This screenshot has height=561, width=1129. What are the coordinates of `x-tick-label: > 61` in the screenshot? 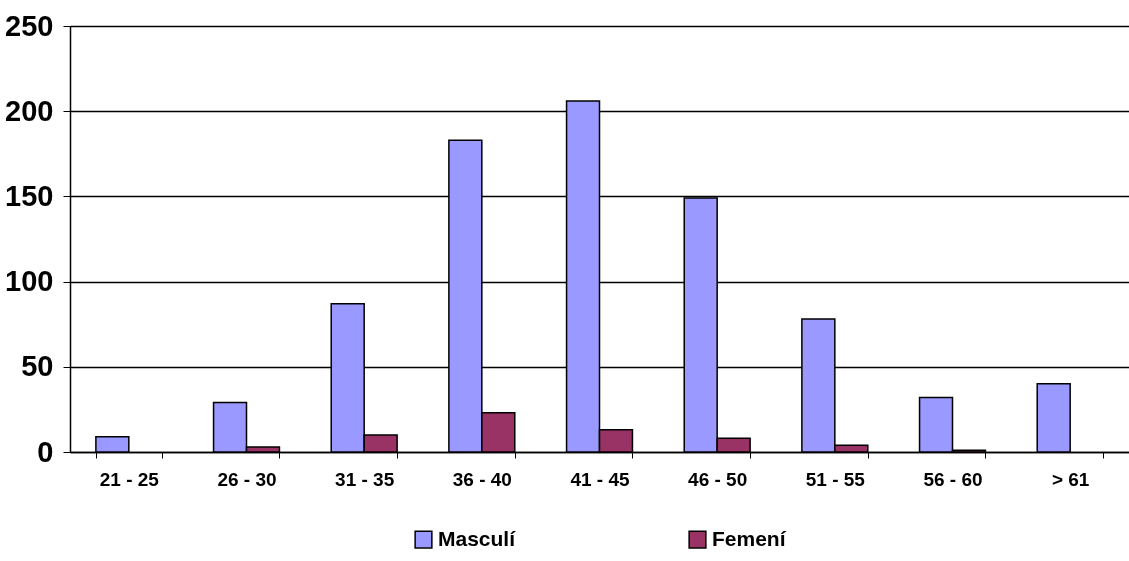 It's located at (1070, 479).